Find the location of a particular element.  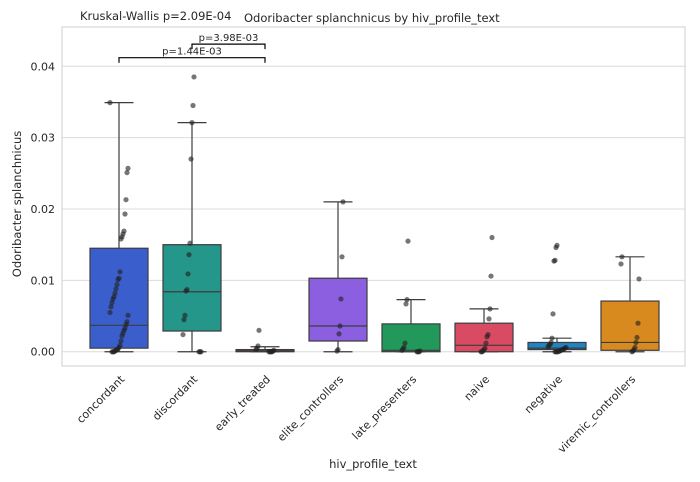

box-negative is located at coordinates (557, 345).